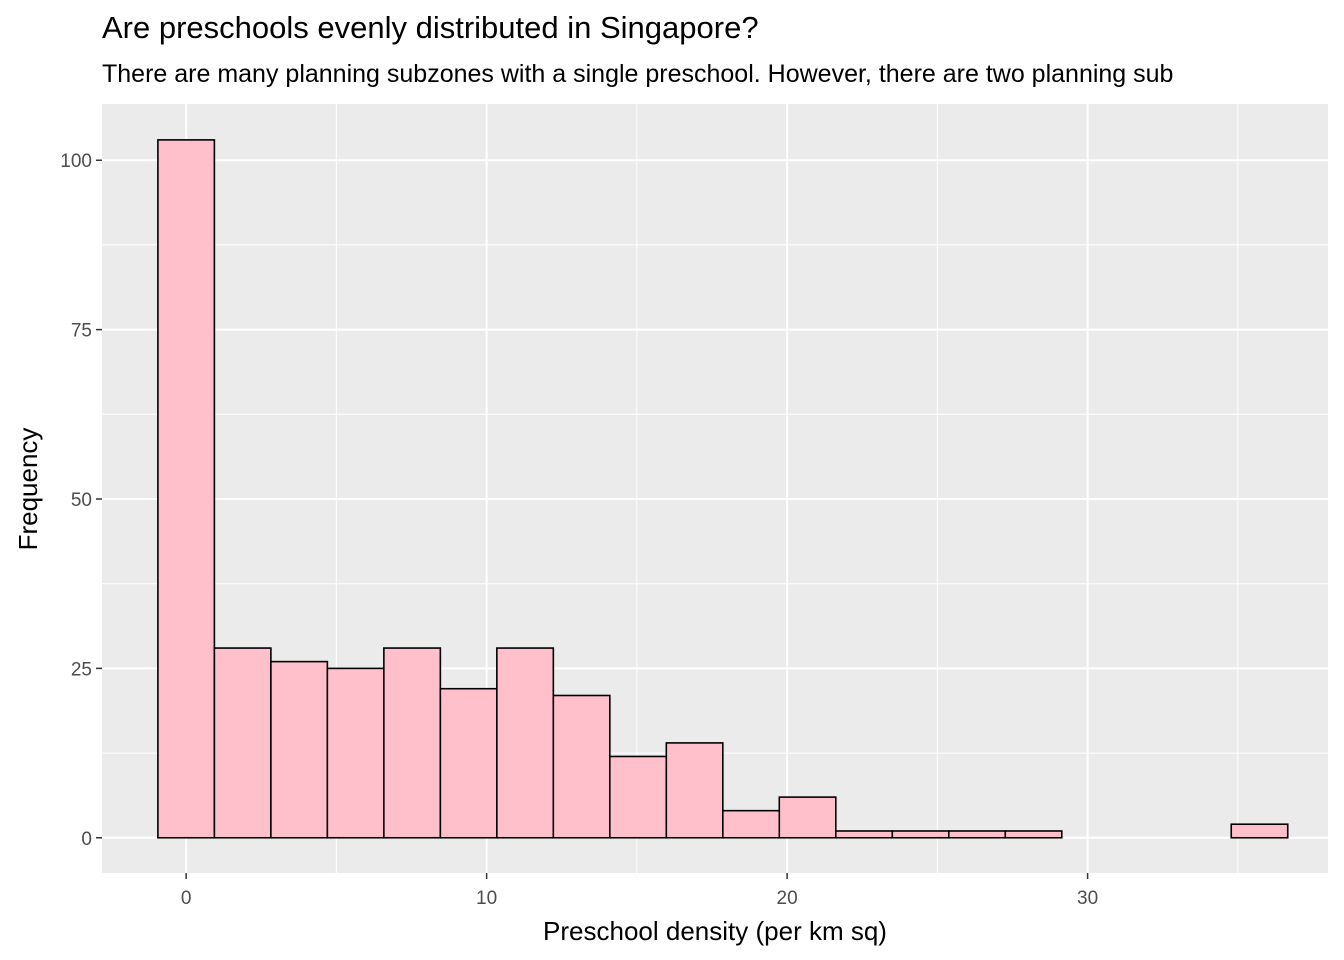  I want to click on y-tick-label: 50, so click(81, 500).